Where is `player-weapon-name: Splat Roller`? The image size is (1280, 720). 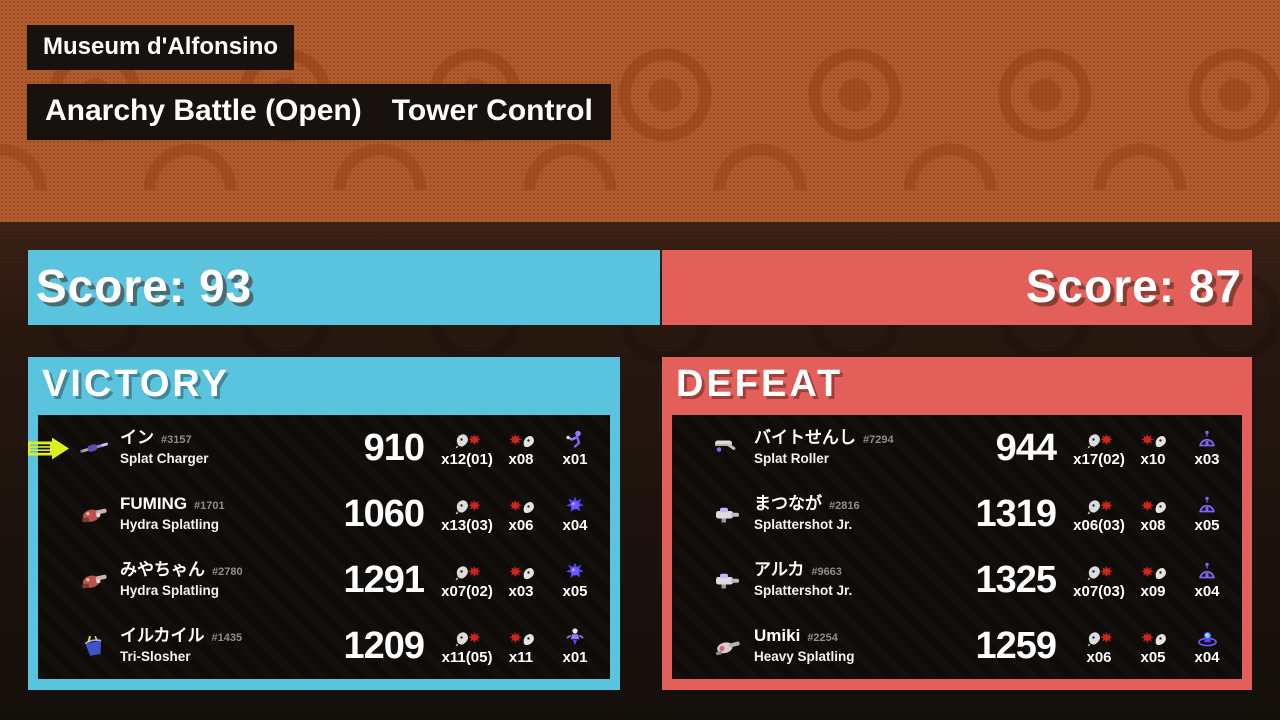
player-weapon-name: Splat Roller is located at coordinates (792, 458).